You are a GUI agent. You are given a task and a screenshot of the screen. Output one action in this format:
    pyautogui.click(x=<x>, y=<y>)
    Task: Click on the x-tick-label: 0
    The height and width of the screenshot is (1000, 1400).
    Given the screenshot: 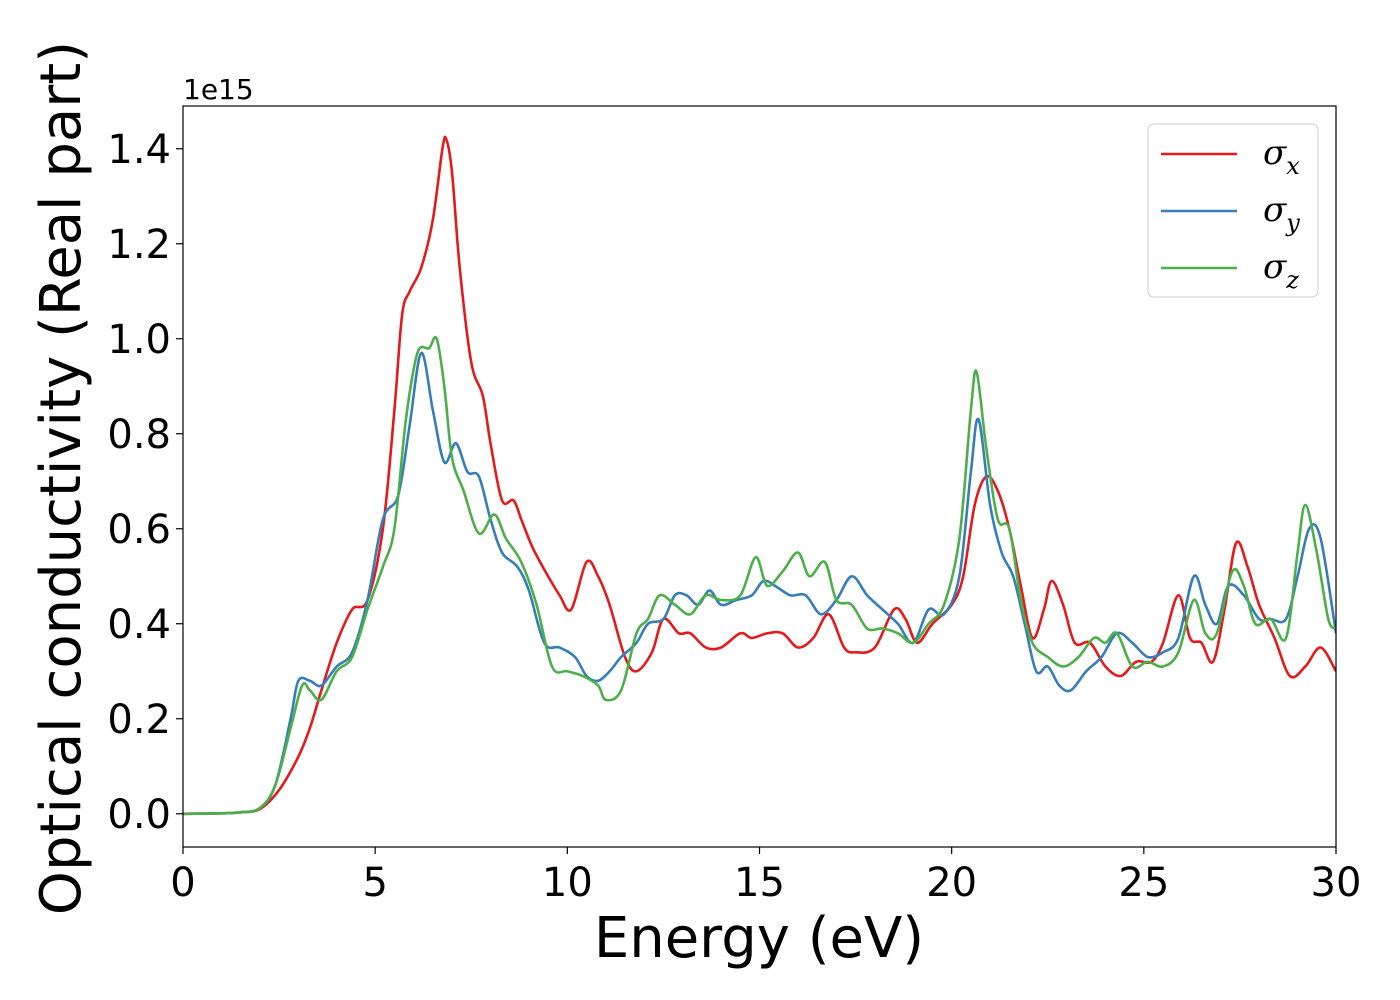 What is the action you would take?
    pyautogui.click(x=182, y=883)
    